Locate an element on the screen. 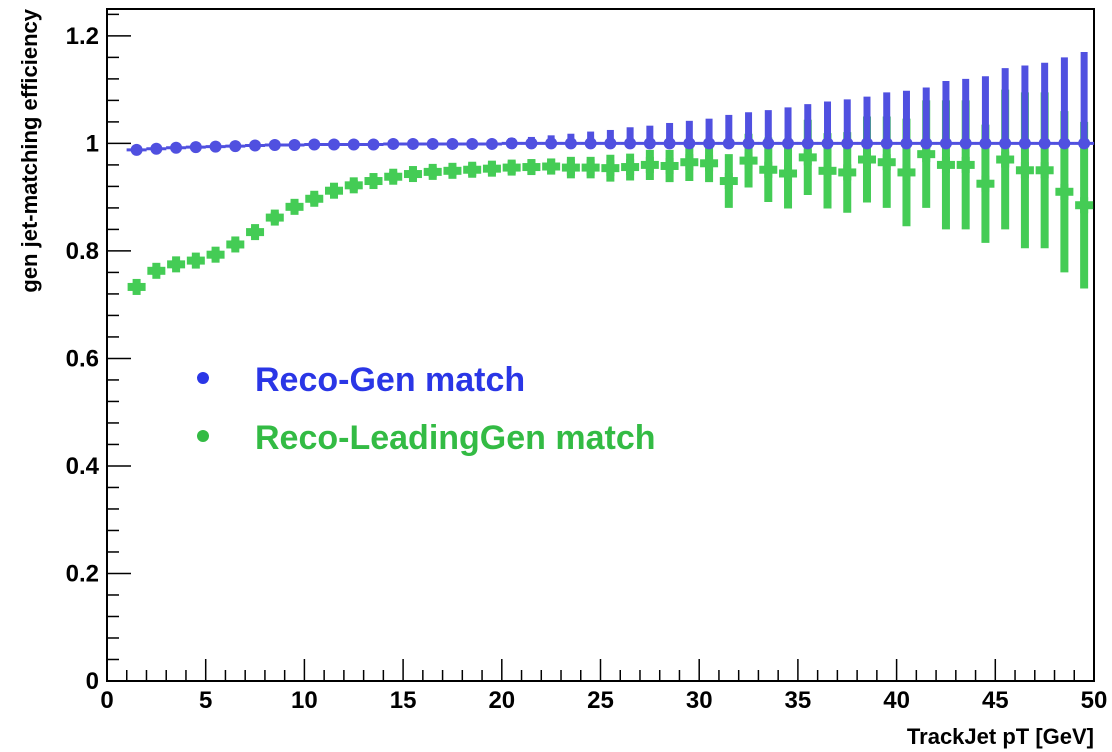 The width and height of the screenshot is (1112, 752). x-tick-label: 5 is located at coordinates (205, 700).